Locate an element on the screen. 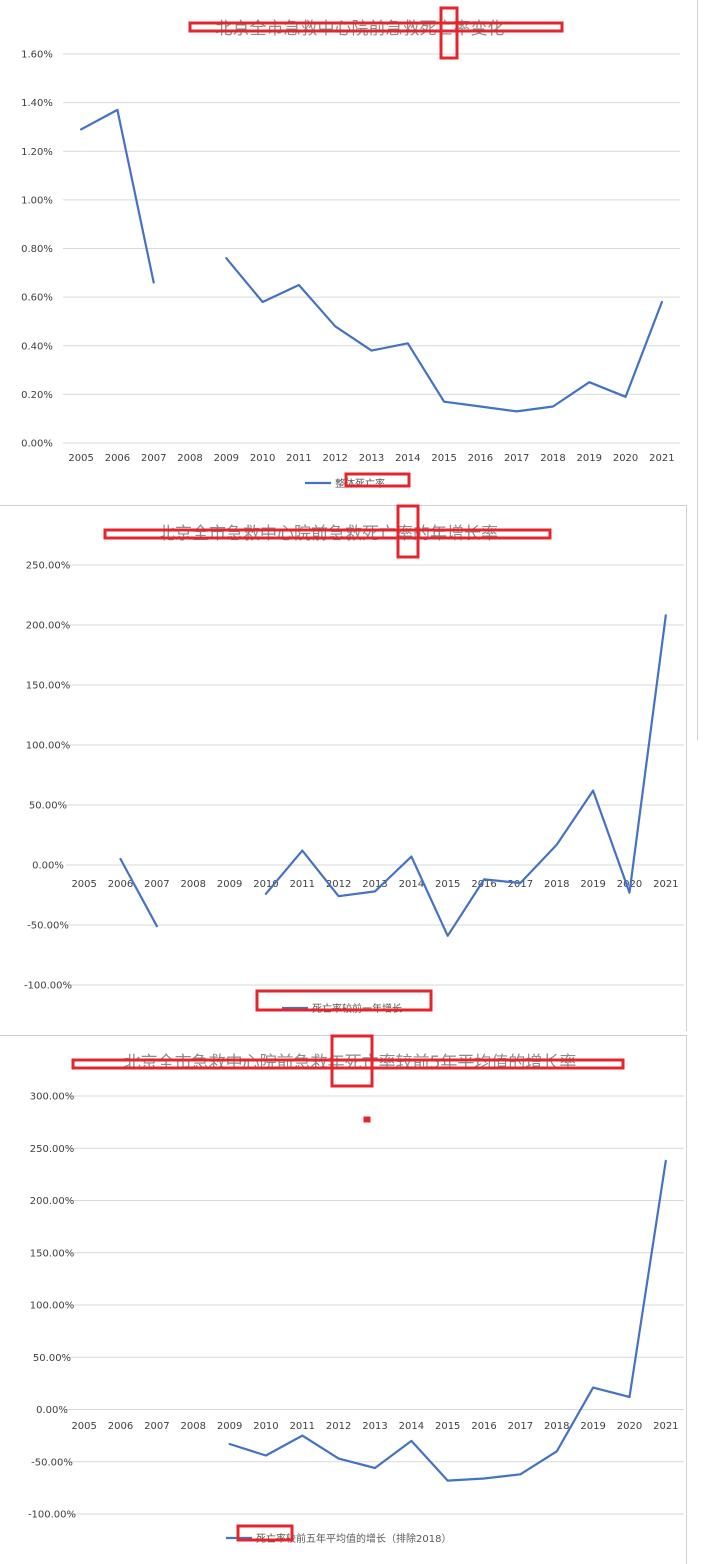  right-edge-divider is located at coordinates (697, 370).